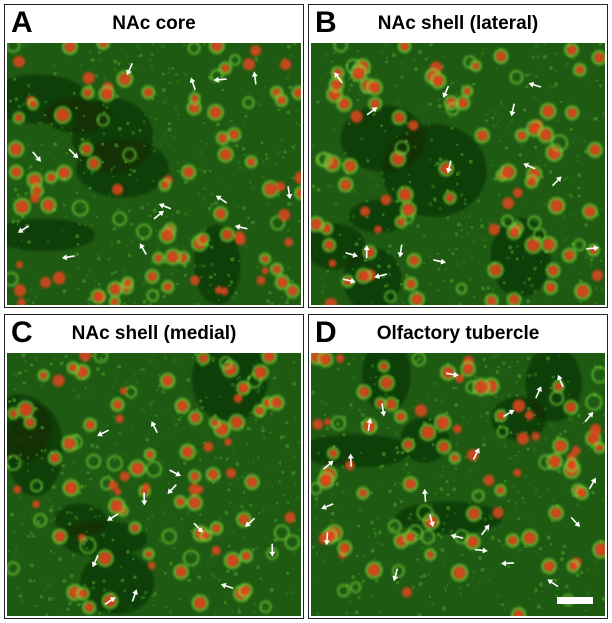 The height and width of the screenshot is (623, 612). I want to click on panel-d-title: Olfactory tubercle, so click(458, 333).